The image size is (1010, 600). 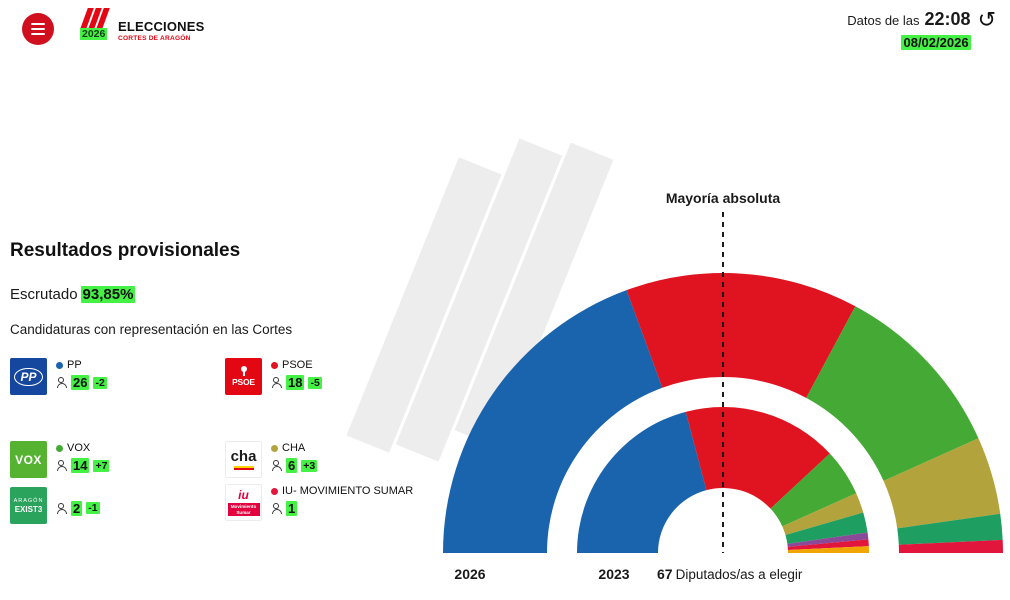 What do you see at coordinates (244, 371) in the screenshot?
I see `psoe-rose-icon` at bounding box center [244, 371].